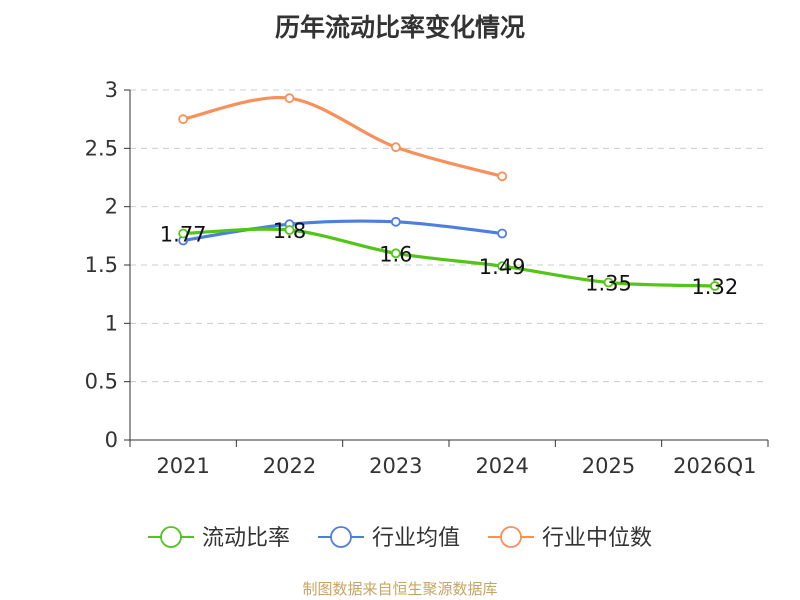  Describe the element at coordinates (182, 466) in the screenshot. I see `x-tick-label: 2021` at that location.